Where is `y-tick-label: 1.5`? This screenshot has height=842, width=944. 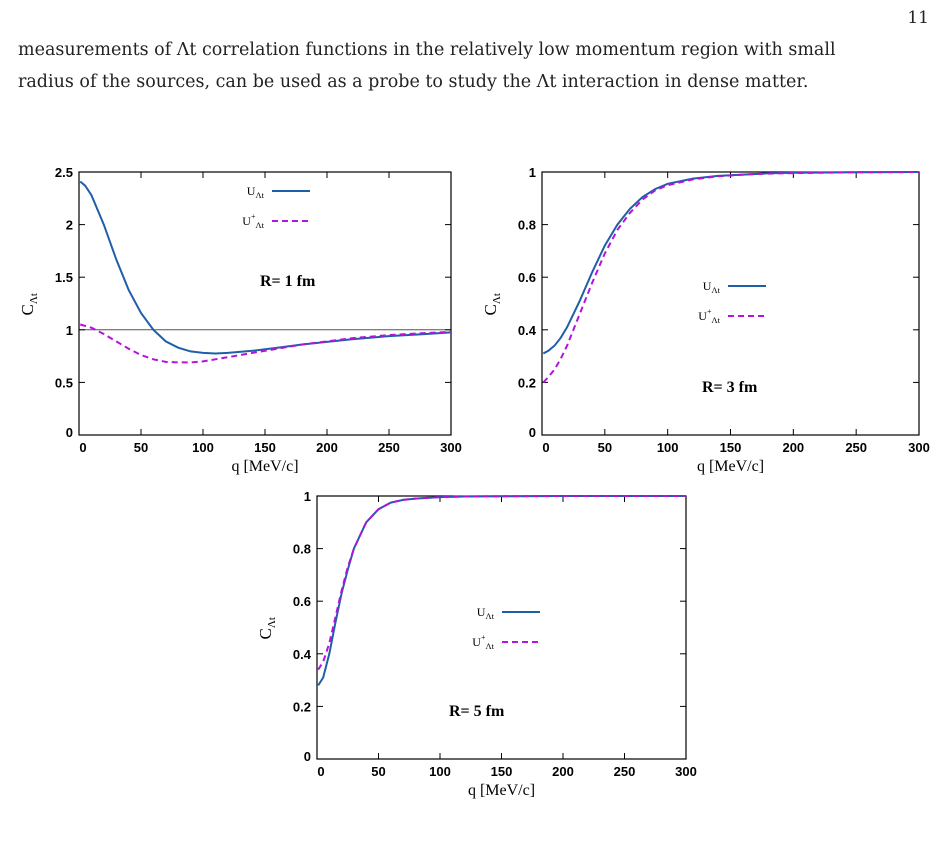
y-tick-label: 1.5 is located at coordinates (64, 277).